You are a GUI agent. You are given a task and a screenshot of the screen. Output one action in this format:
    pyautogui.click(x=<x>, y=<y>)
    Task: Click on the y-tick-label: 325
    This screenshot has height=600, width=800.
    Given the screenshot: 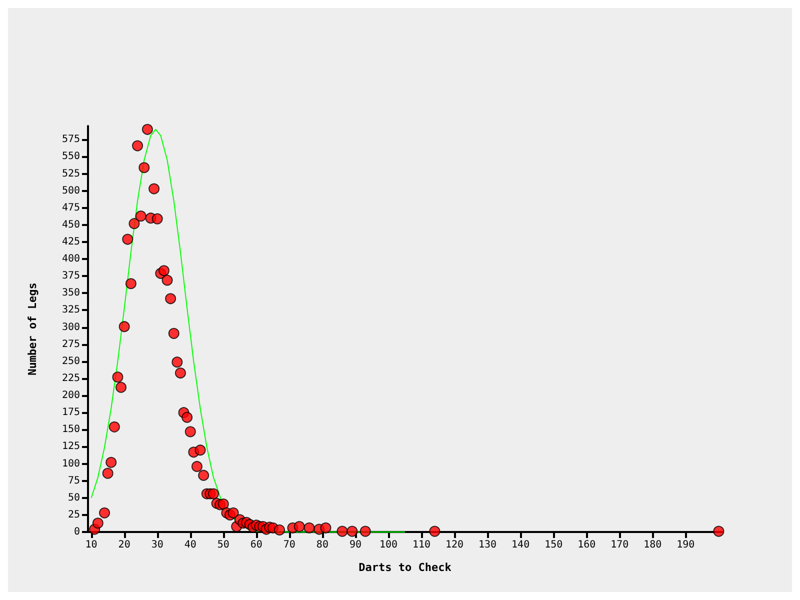 What is the action you would take?
    pyautogui.click(x=71, y=310)
    